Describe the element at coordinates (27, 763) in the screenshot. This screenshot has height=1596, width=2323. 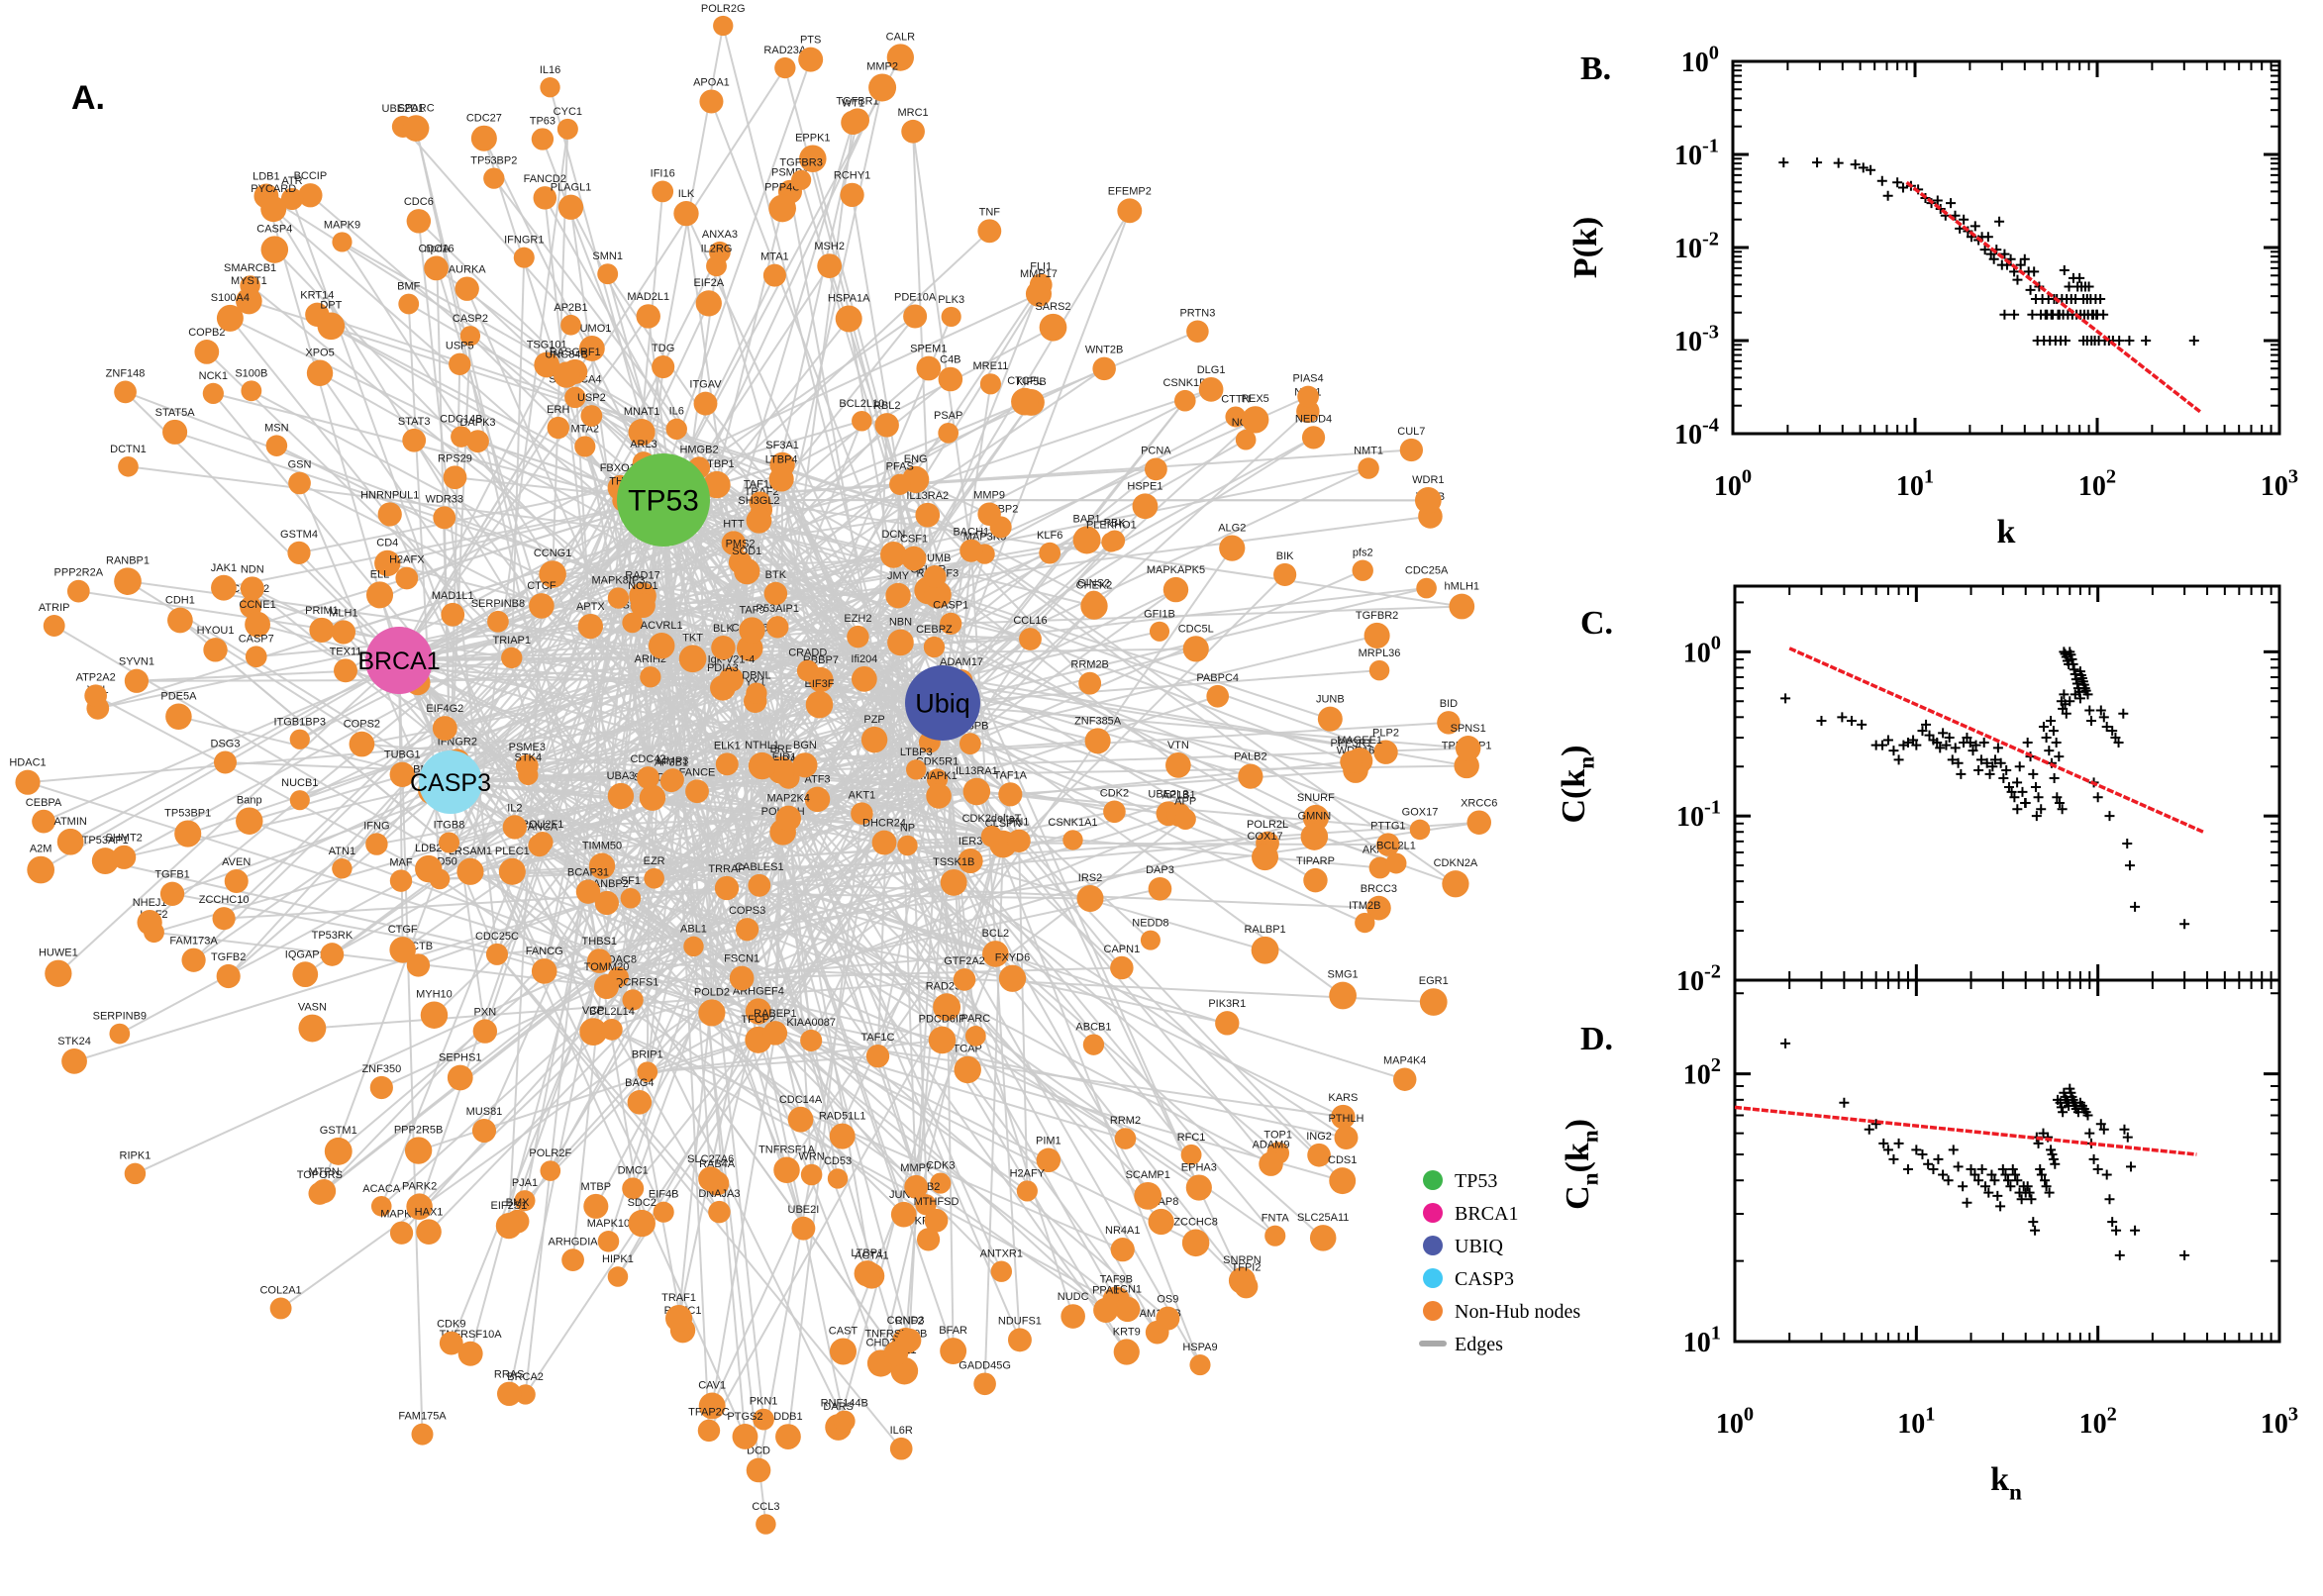
I see `network-node-label: HDAC1` at that location.